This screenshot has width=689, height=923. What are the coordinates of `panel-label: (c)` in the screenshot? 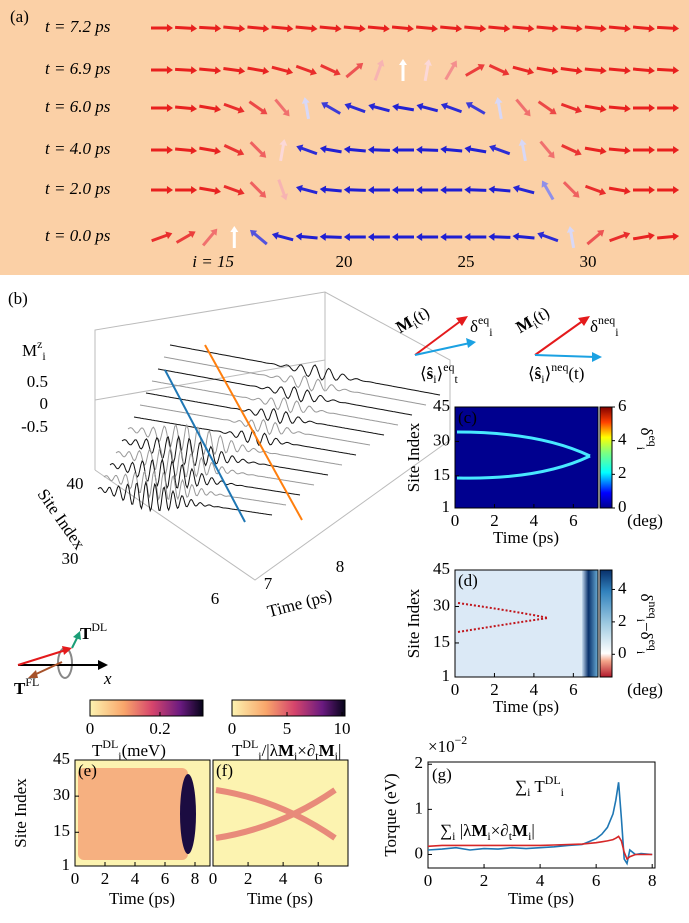 It's located at (467, 417).